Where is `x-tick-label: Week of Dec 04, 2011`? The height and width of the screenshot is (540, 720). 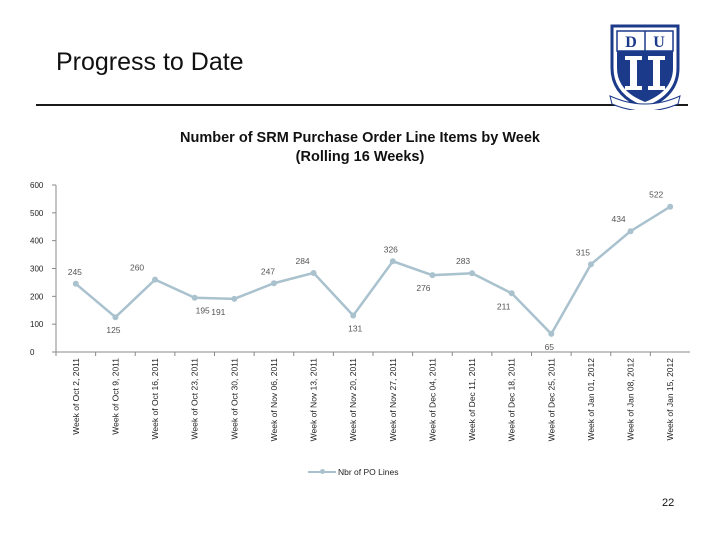 x-tick-label: Week of Dec 04, 2011 is located at coordinates (432, 400).